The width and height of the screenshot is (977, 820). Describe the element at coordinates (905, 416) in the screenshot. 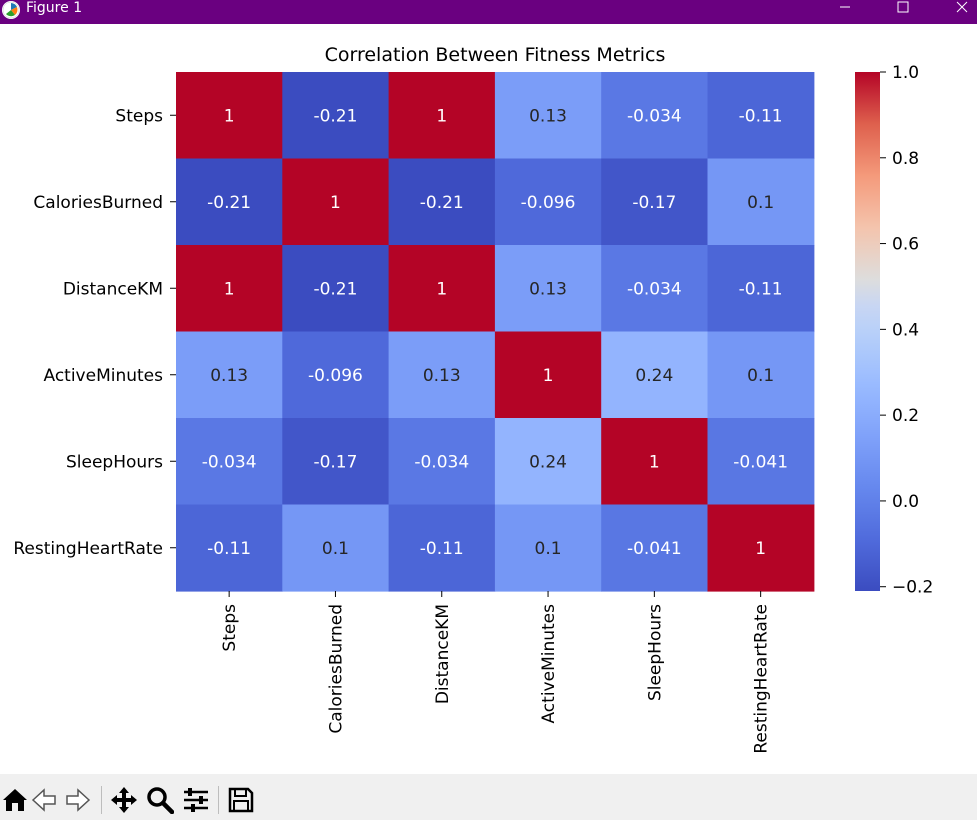

I see `colorbar-tick-label: 0.2` at that location.